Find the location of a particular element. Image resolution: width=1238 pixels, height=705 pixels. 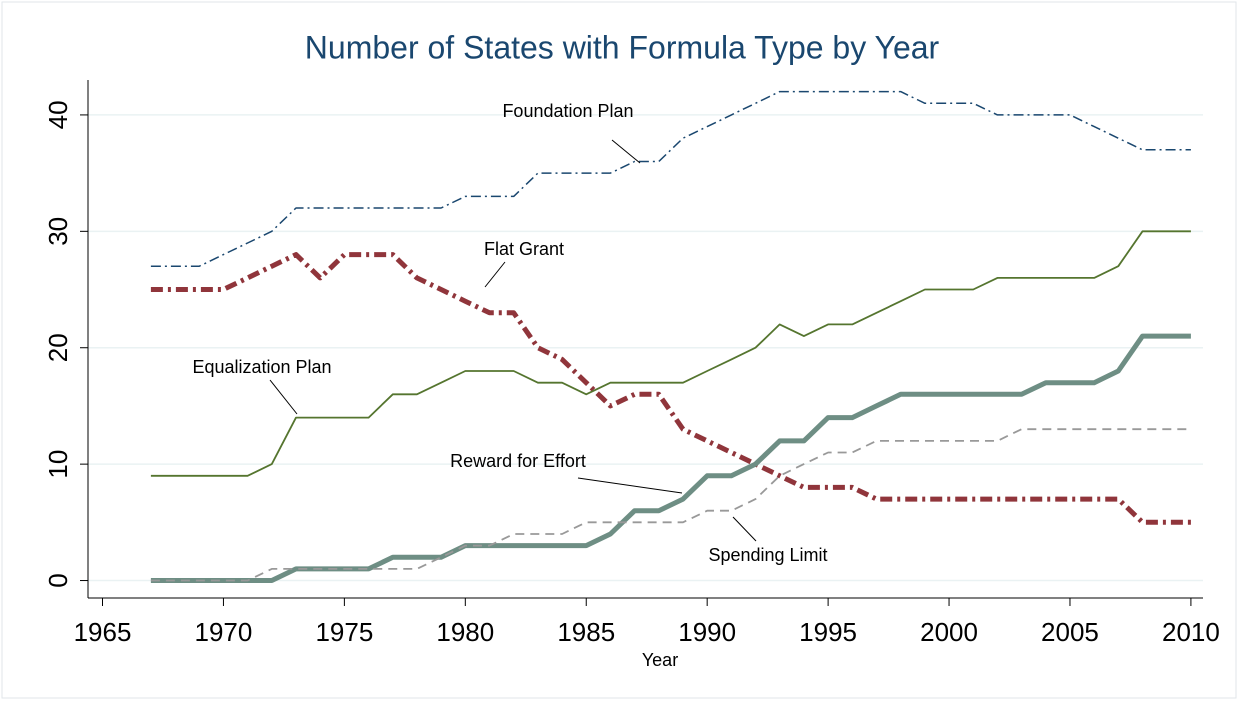

series-label: Reward for Effort is located at coordinates (518, 461).